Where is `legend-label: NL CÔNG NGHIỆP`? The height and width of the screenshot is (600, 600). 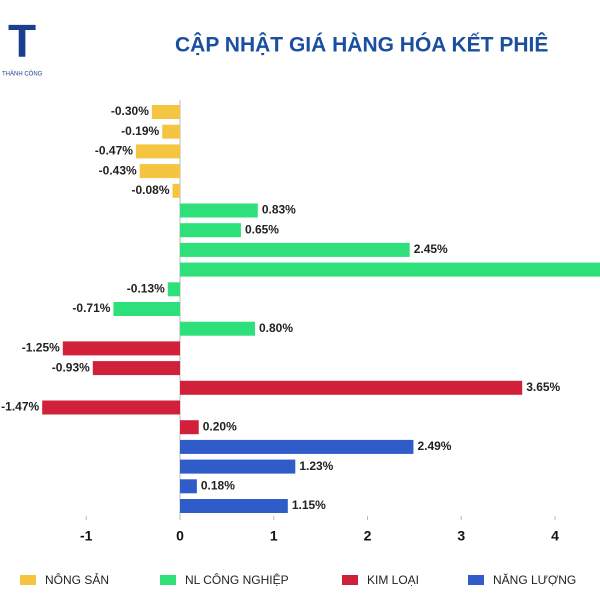 legend-label: NL CÔNG NGHIỆP is located at coordinates (237, 579).